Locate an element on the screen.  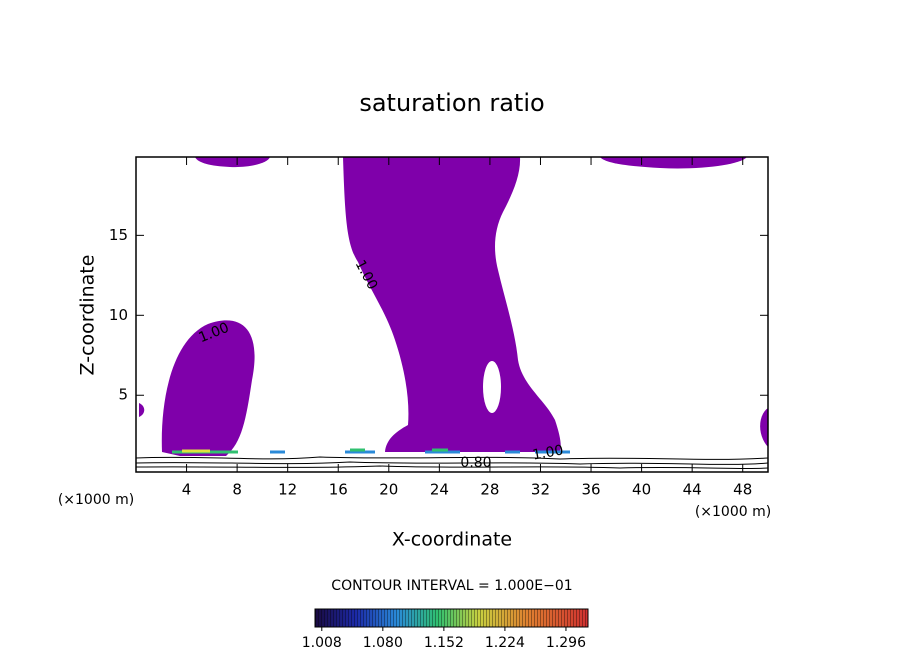
x-tick-label: 48 is located at coordinates (742, 490).